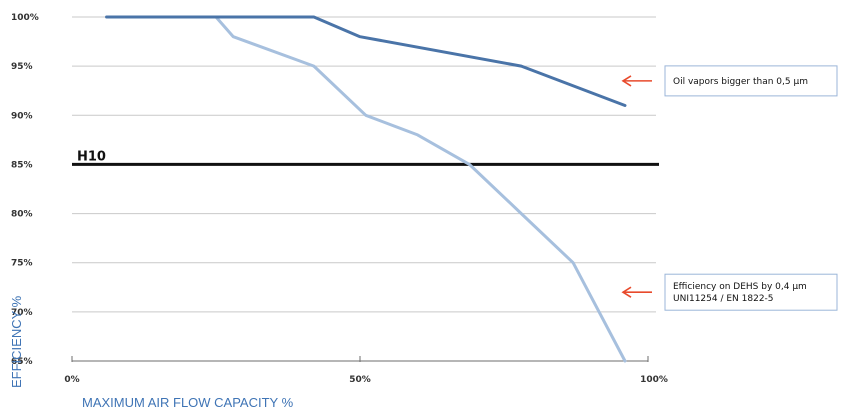 This screenshot has width=846, height=412. What do you see at coordinates (723, 299) in the screenshot?
I see `legend-label-dehs-line2: UNI11254 / EN 1822-5` at bounding box center [723, 299].